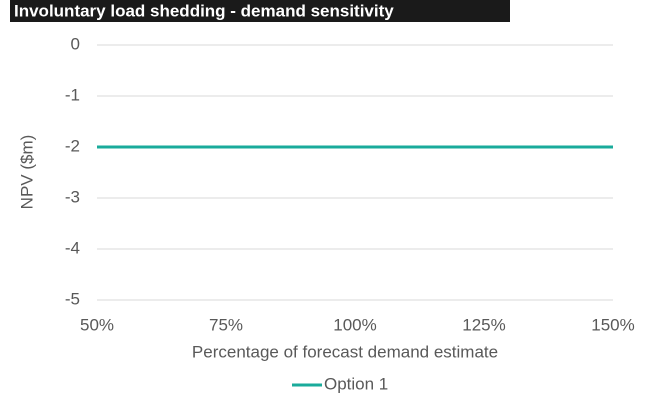  I want to click on y-axis-label: NPV ($m), so click(26, 172).